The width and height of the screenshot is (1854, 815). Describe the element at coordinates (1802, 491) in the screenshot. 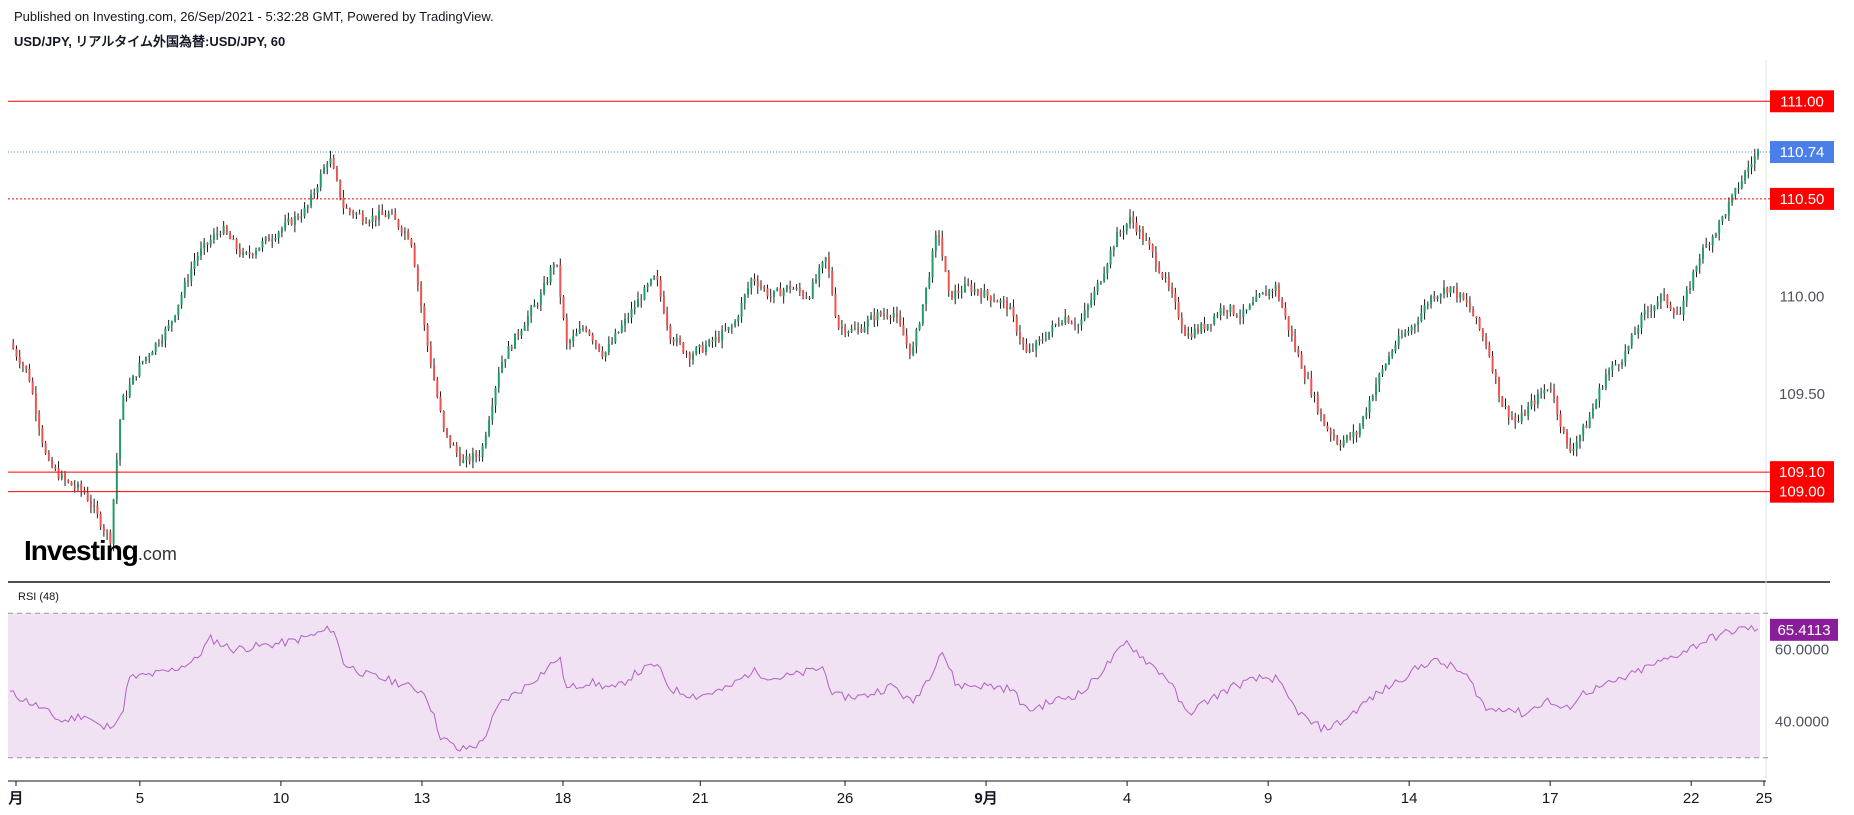

I see `level-badge-109.00` at that location.